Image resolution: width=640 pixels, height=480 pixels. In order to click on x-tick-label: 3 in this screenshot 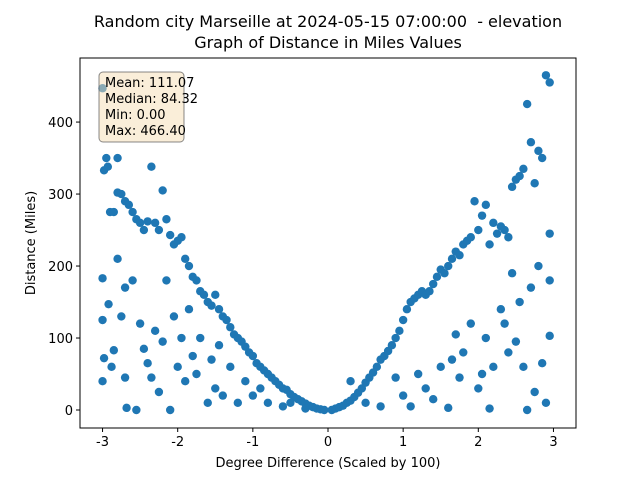, I will do `click(553, 442)`.